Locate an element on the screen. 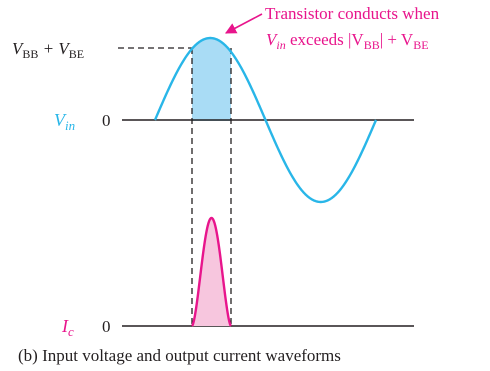 Image resolution: width=490 pixels, height=371 pixels. conduction-region-fill is located at coordinates (211, 79).